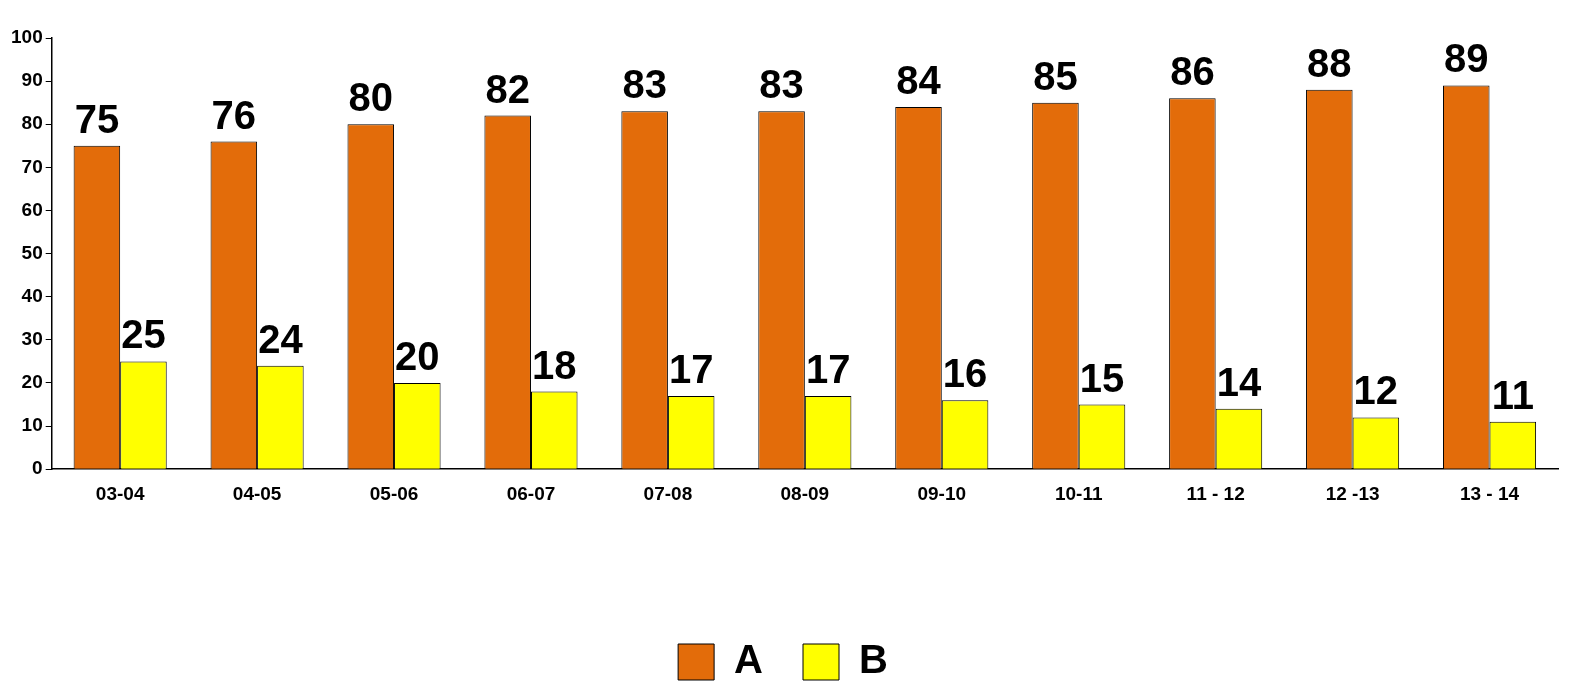  I want to click on x-tick-label: 10-11, so click(1078, 493).